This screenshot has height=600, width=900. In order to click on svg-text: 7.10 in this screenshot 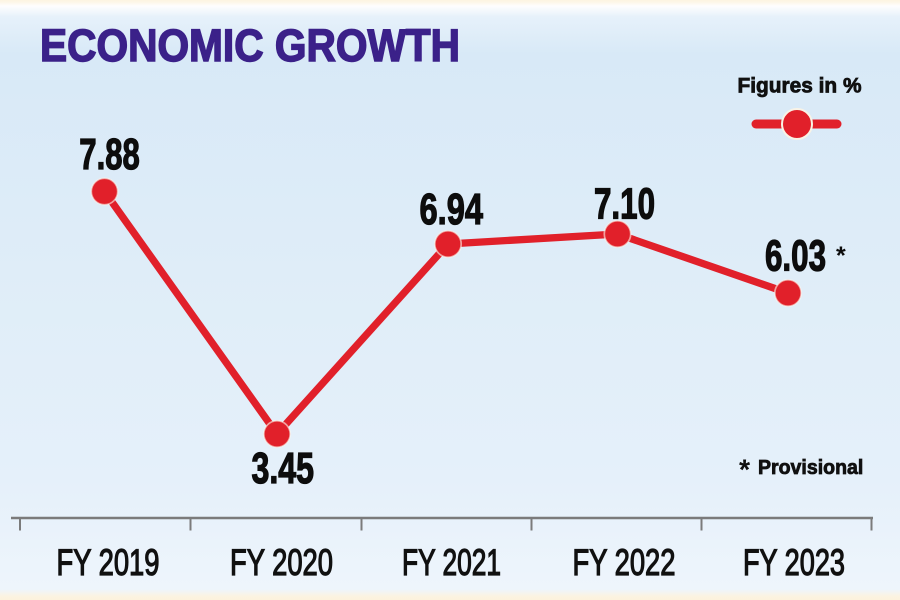, I will do `click(624, 204)`.